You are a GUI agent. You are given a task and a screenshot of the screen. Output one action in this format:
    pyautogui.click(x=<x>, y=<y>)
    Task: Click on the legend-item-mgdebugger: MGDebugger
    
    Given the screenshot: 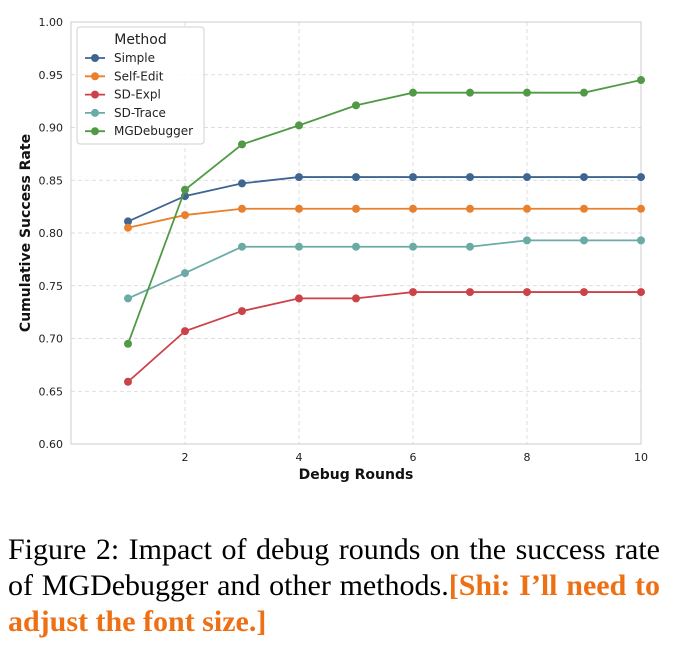 What is the action you would take?
    pyautogui.click(x=139, y=131)
    